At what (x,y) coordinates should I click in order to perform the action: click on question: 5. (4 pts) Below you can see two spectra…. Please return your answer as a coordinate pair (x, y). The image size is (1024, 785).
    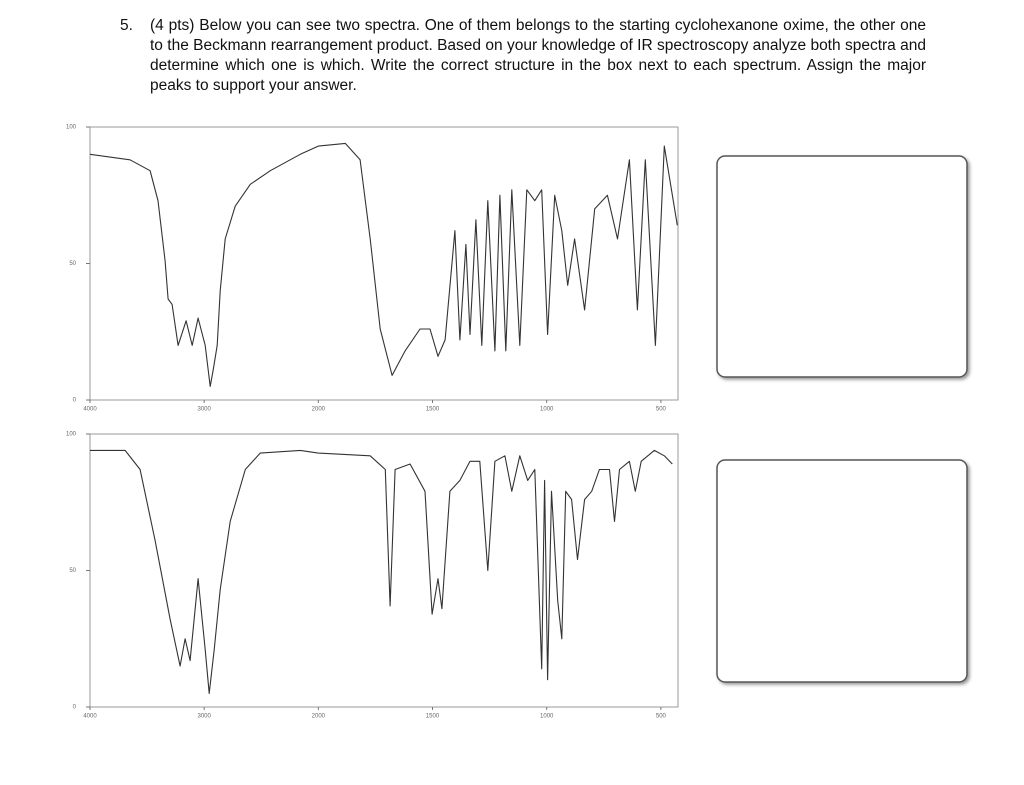
    Looking at the image, I should click on (523, 56).